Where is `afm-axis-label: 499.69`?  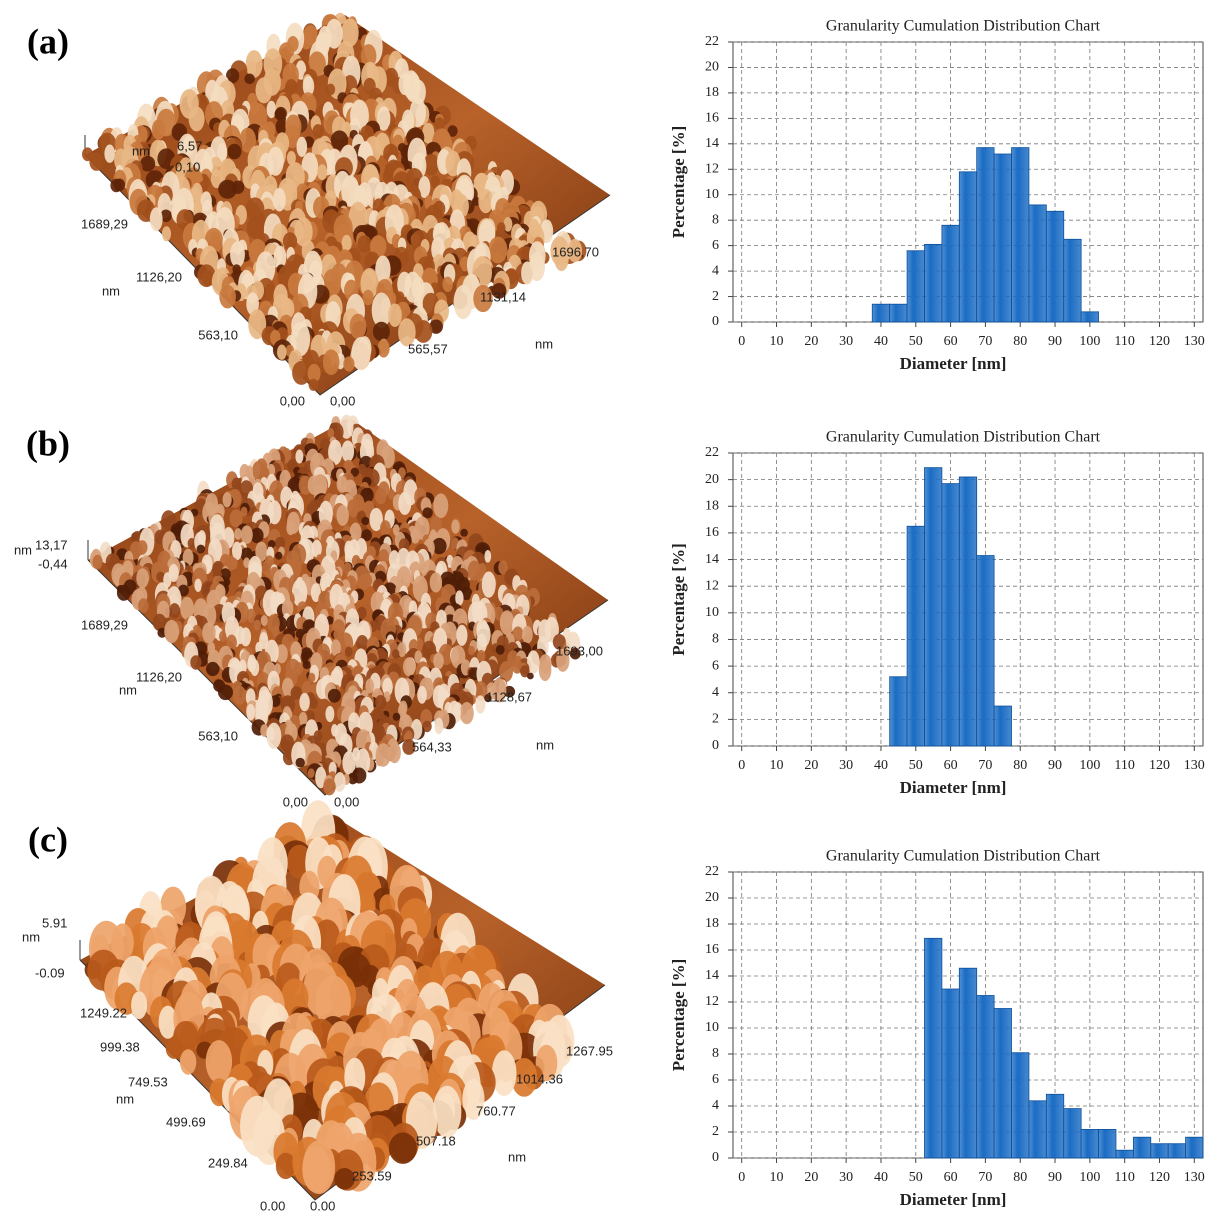
afm-axis-label: 499.69 is located at coordinates (186, 1121).